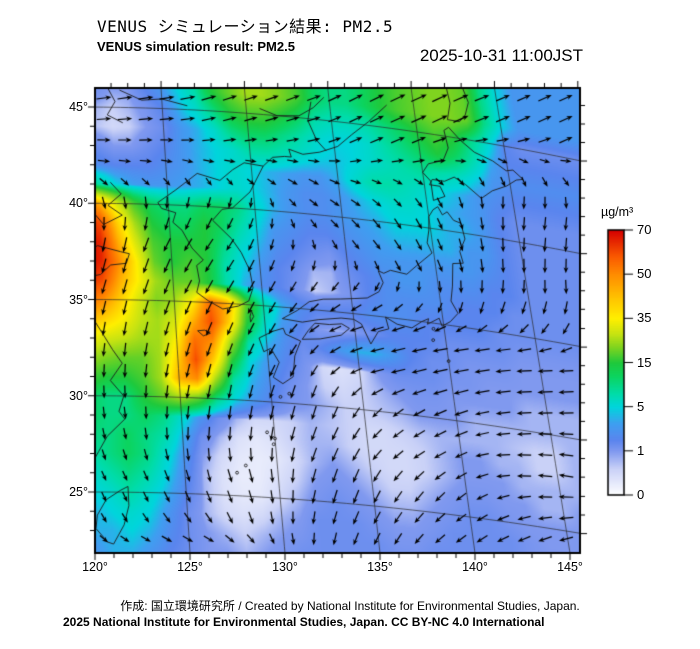 The height and width of the screenshot is (649, 700). Describe the element at coordinates (190, 567) in the screenshot. I see `x-tick-label: 125°` at that location.